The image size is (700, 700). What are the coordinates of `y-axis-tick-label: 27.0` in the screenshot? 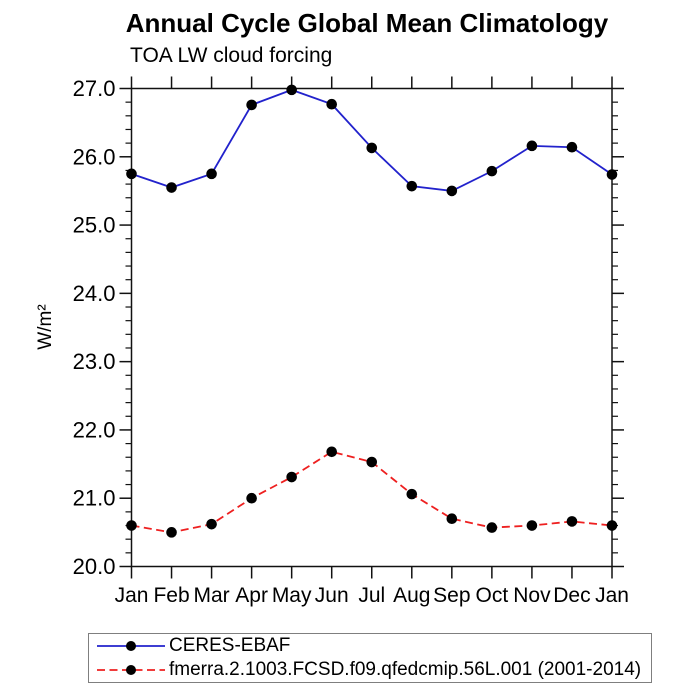 It's located at (94, 88).